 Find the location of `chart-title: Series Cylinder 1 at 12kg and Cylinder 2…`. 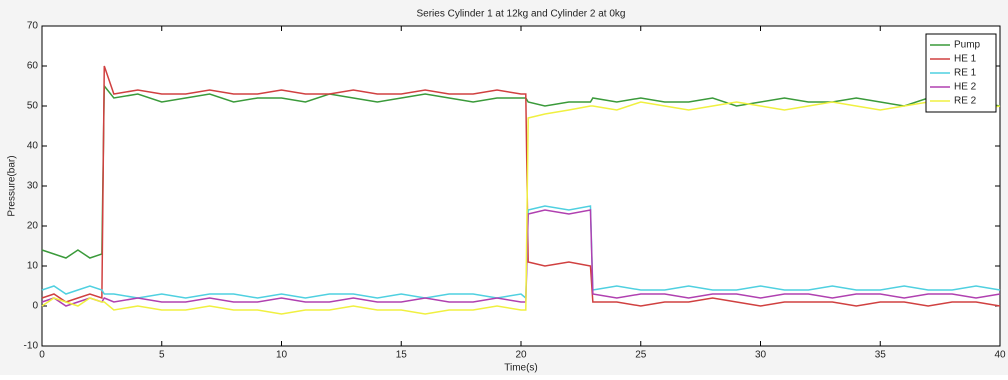

chart-title: Series Cylinder 1 at 12kg and Cylinder 2… is located at coordinates (520, 14).